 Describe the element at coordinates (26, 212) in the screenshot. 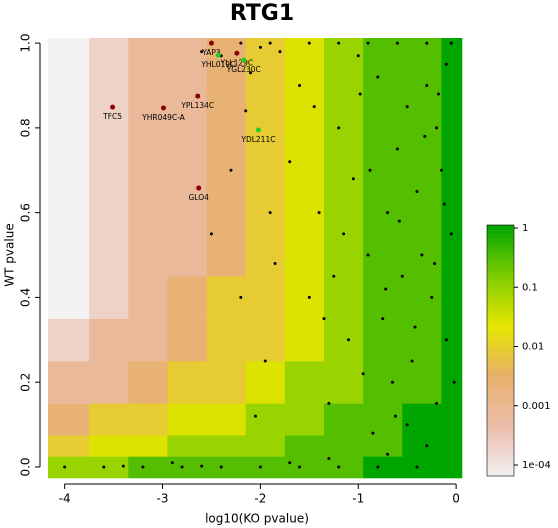

I see `y-tick-label: 0.6` at that location.